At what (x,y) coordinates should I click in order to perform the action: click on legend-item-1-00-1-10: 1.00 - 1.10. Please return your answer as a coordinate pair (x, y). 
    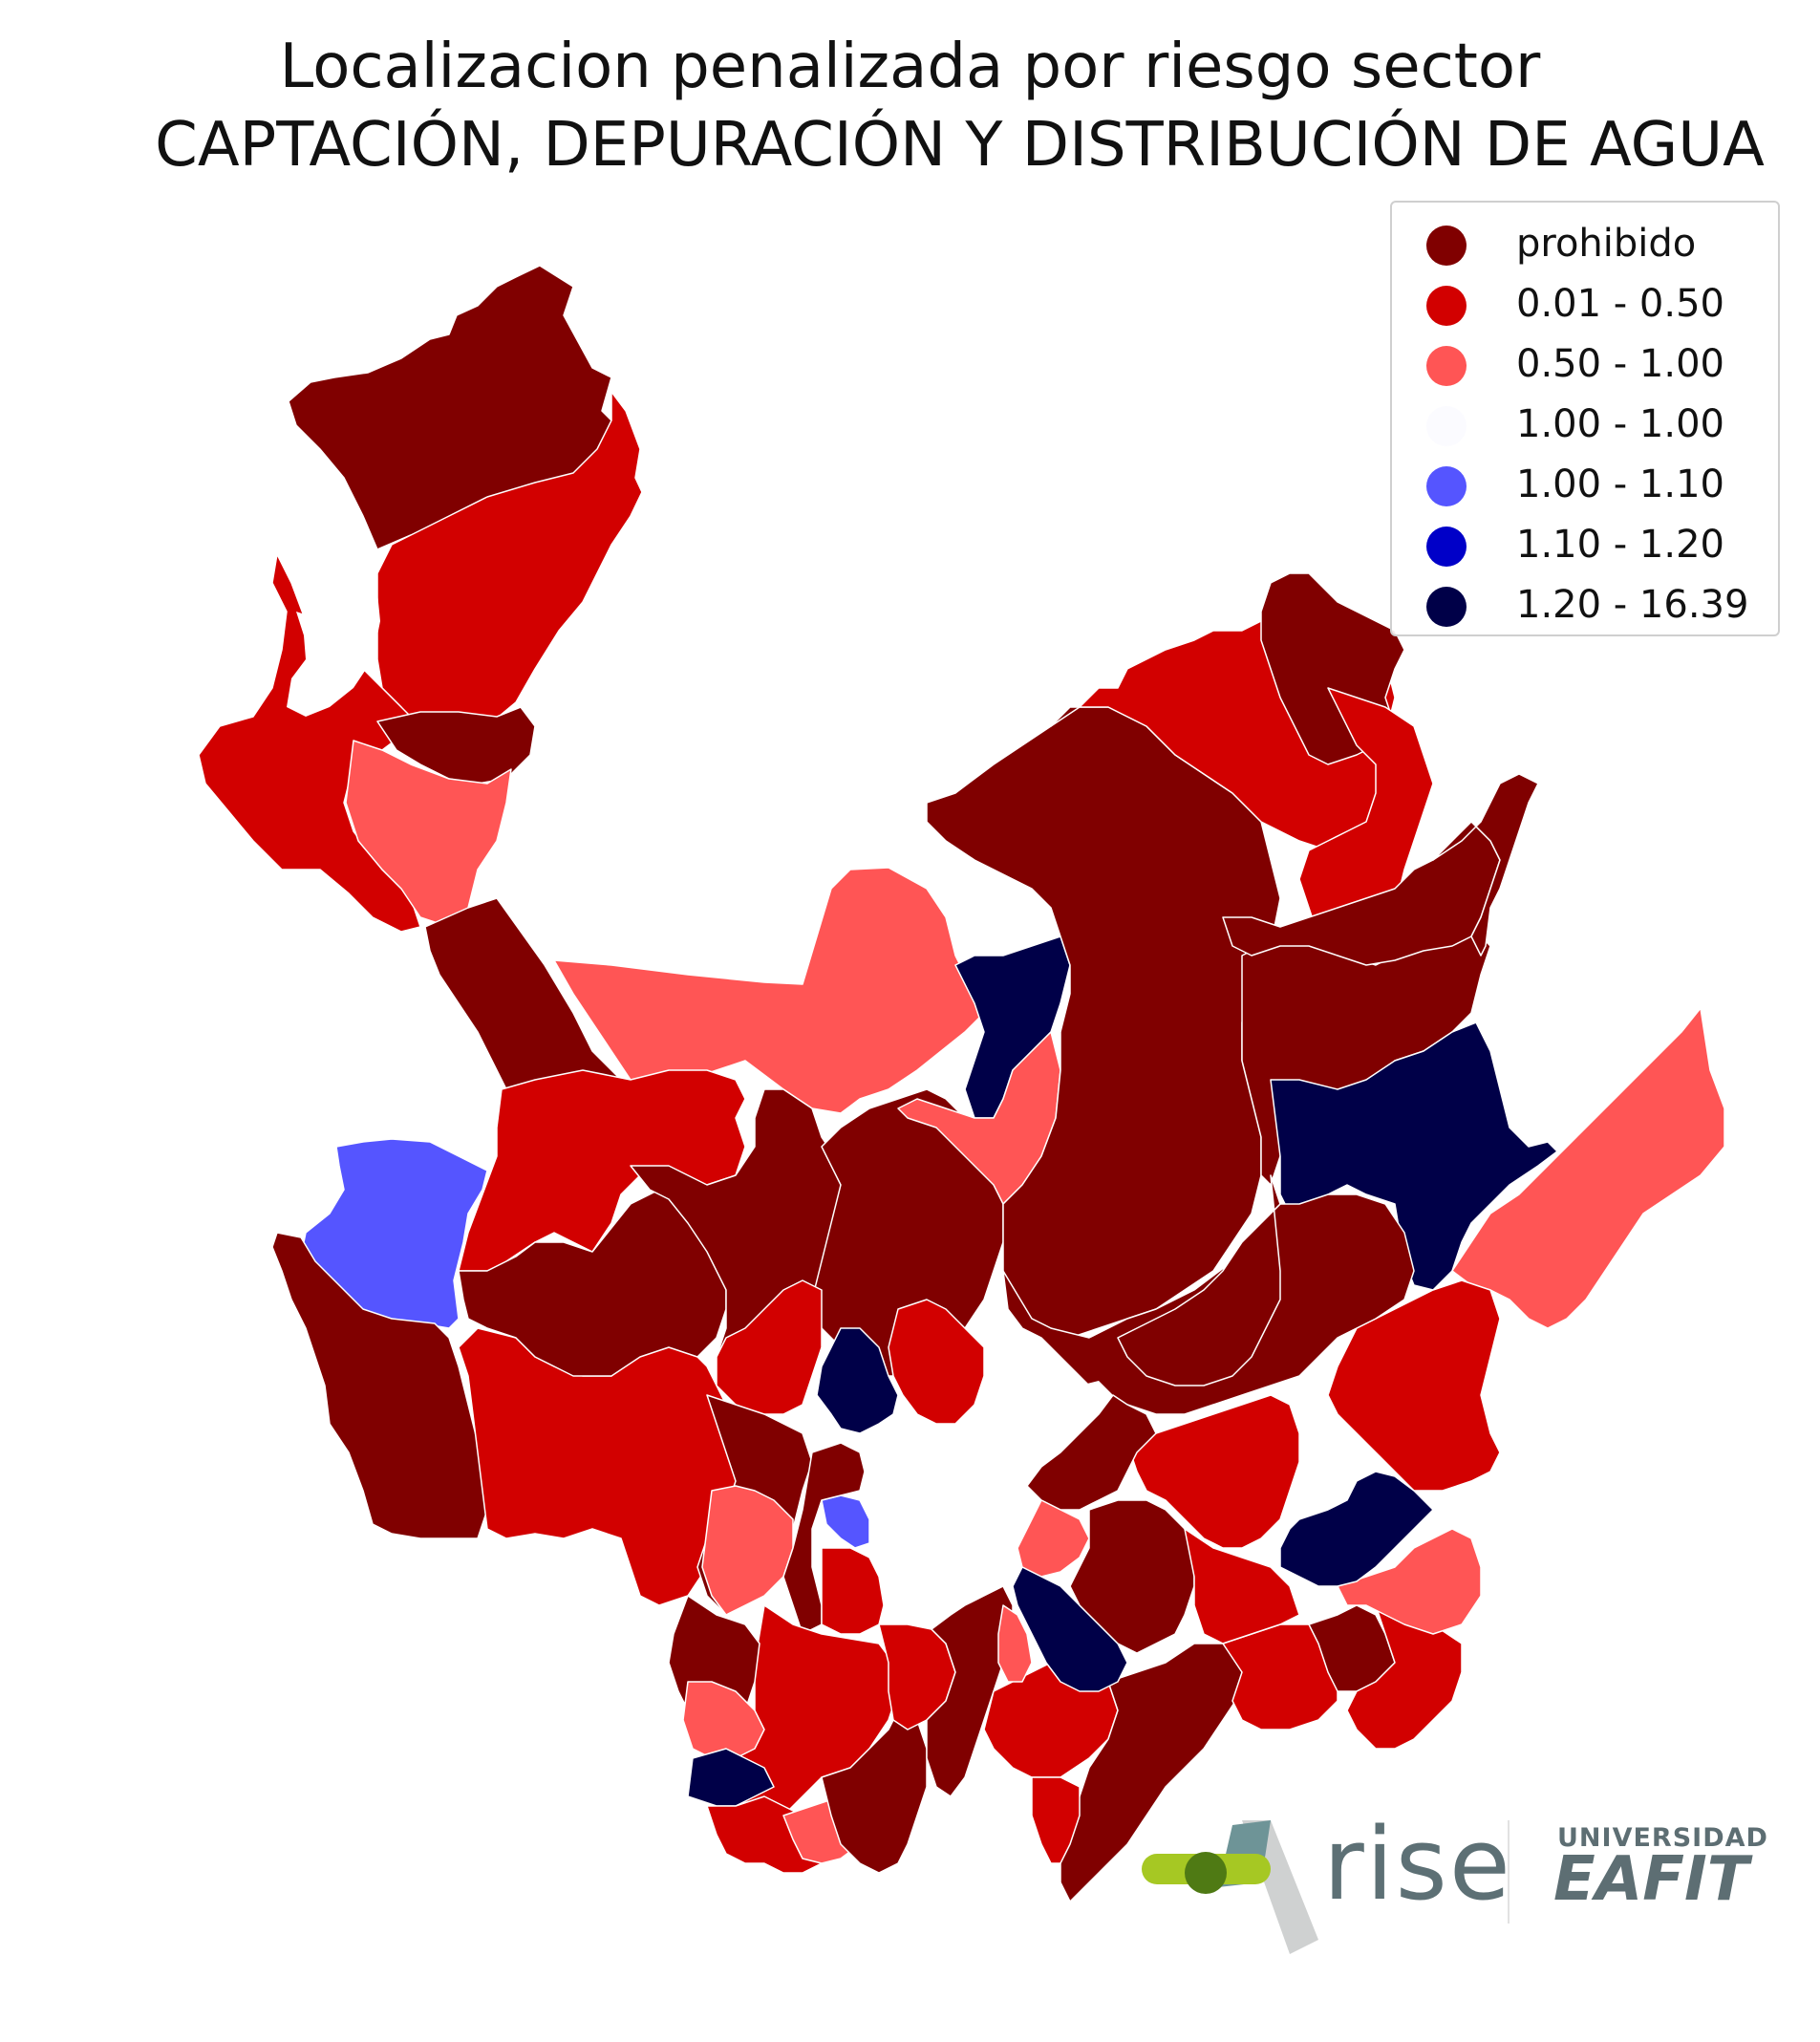
    Looking at the image, I should click on (1583, 485).